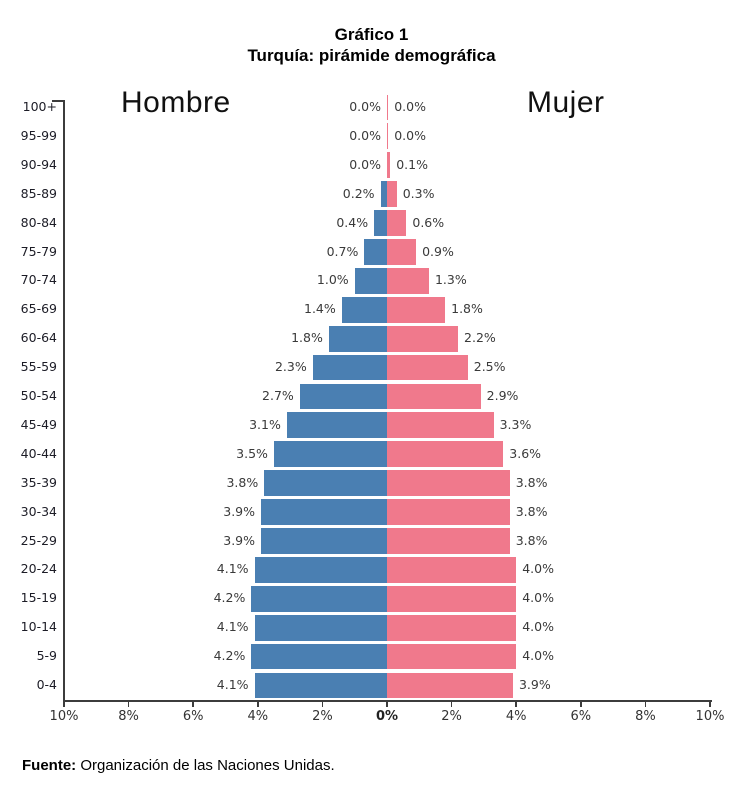 The image size is (743, 792). What do you see at coordinates (412, 164) in the screenshot?
I see `female-value-label: 0.1%` at bounding box center [412, 164].